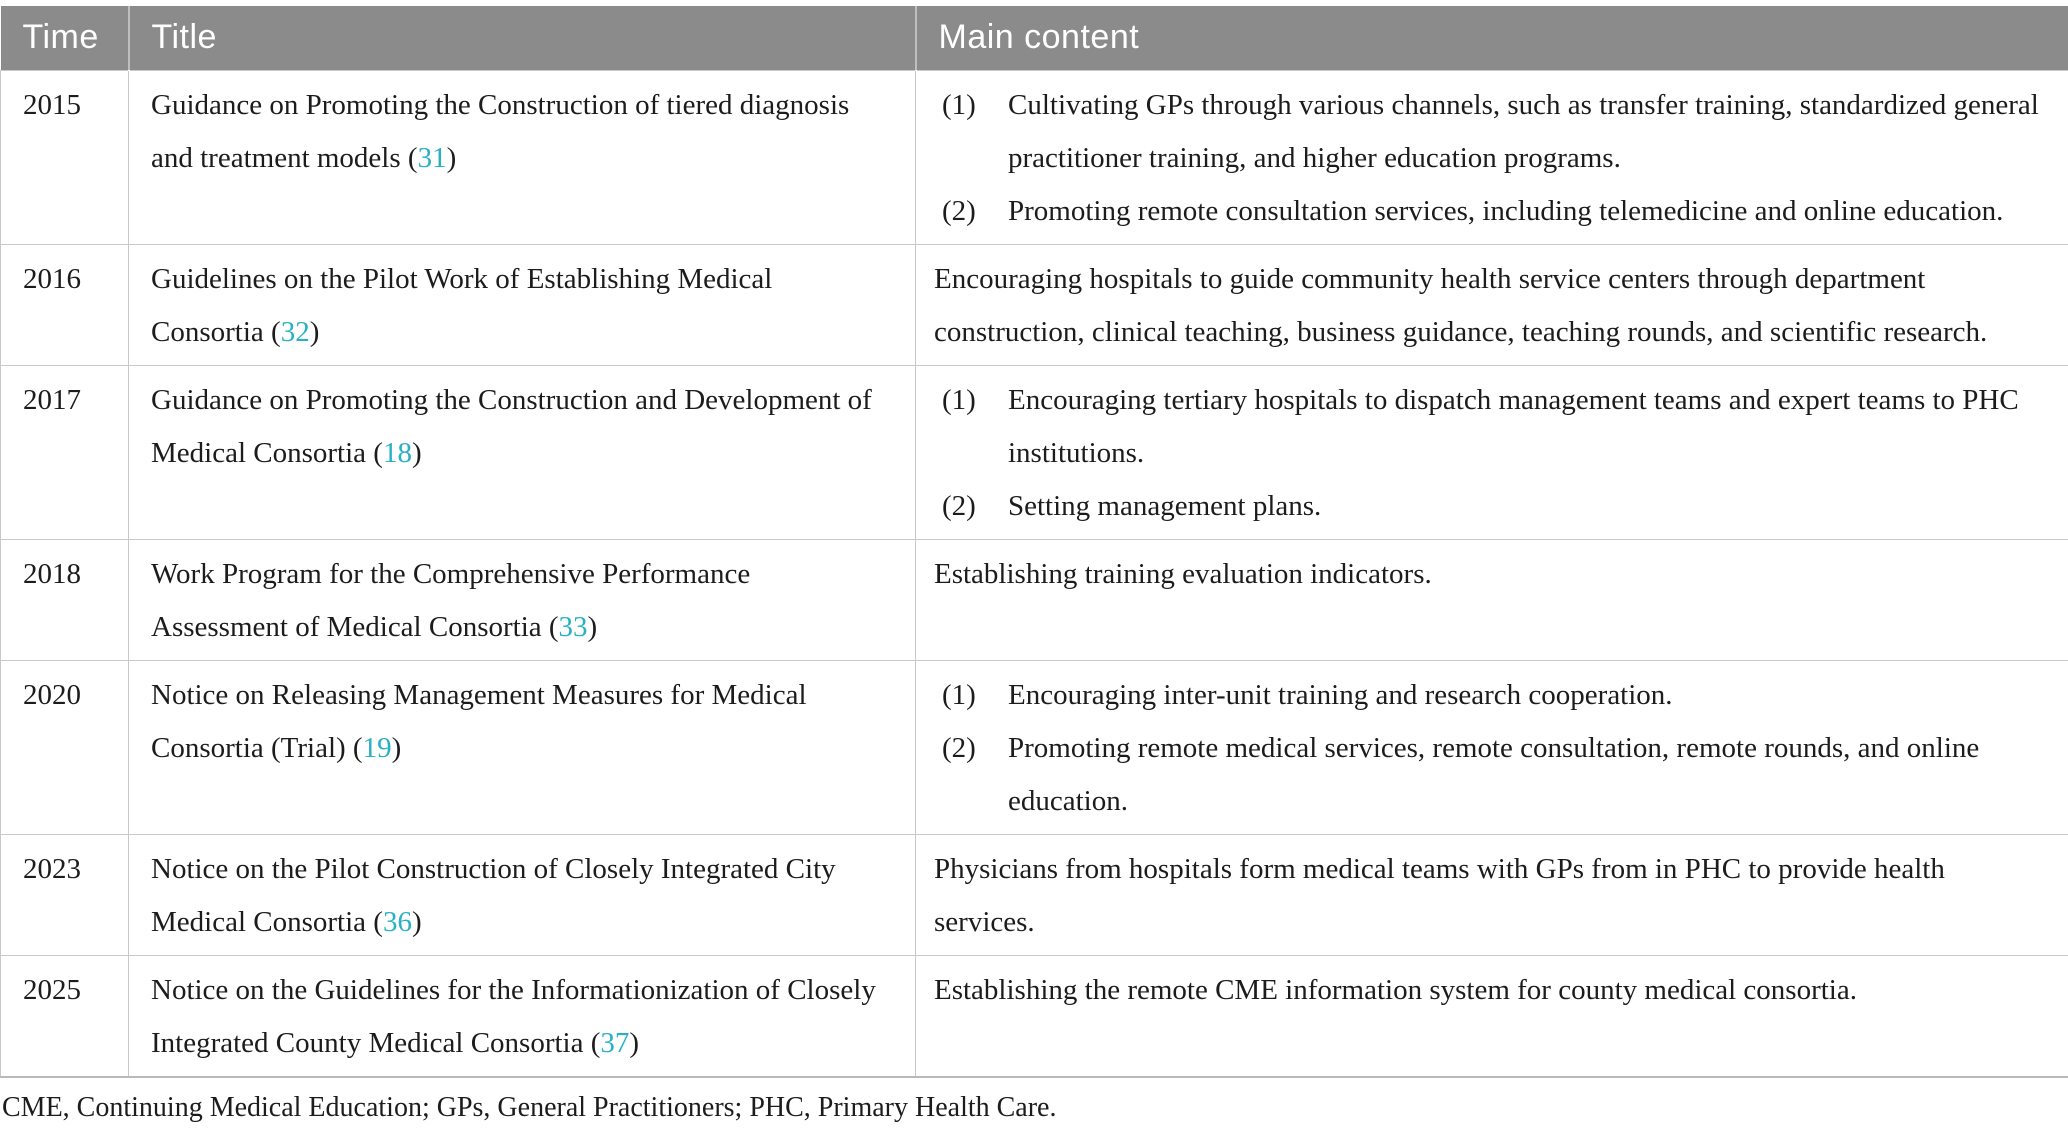  What do you see at coordinates (52, 574) in the screenshot?
I see `time-value: 2018` at bounding box center [52, 574].